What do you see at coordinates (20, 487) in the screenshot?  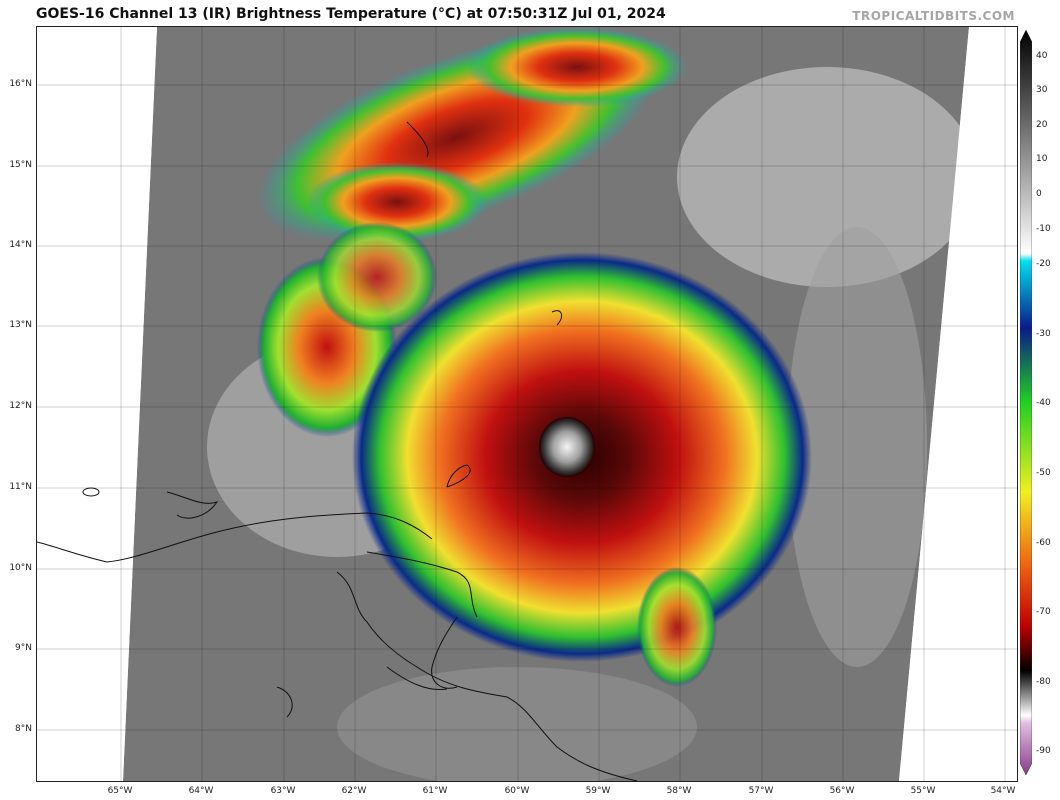 I see `lat-label-11n: 11°N` at bounding box center [20, 487].